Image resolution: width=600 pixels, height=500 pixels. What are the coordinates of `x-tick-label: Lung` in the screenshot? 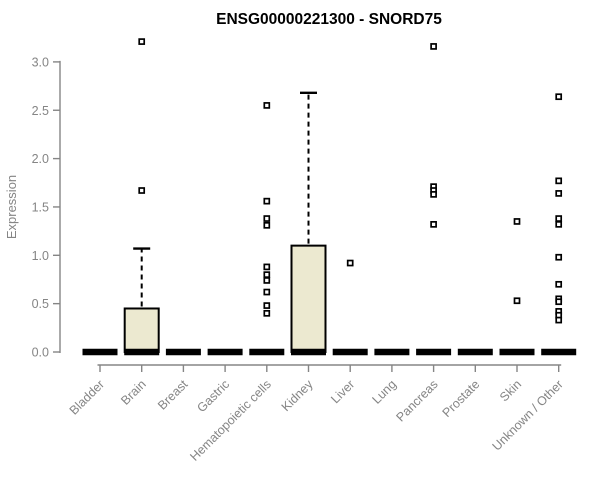 It's located at (384, 392).